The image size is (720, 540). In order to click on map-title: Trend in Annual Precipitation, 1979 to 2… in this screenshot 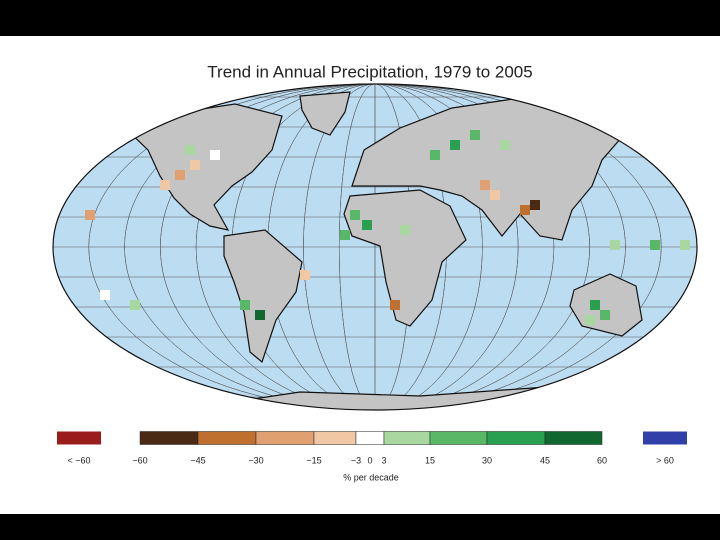, I will do `click(369, 71)`.